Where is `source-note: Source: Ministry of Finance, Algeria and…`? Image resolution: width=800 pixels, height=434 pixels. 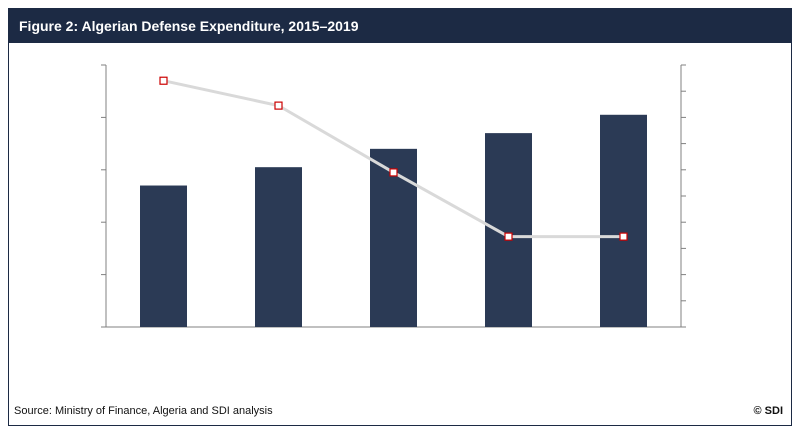 source-note: Source: Ministry of Finance, Algeria and… is located at coordinates (143, 411).